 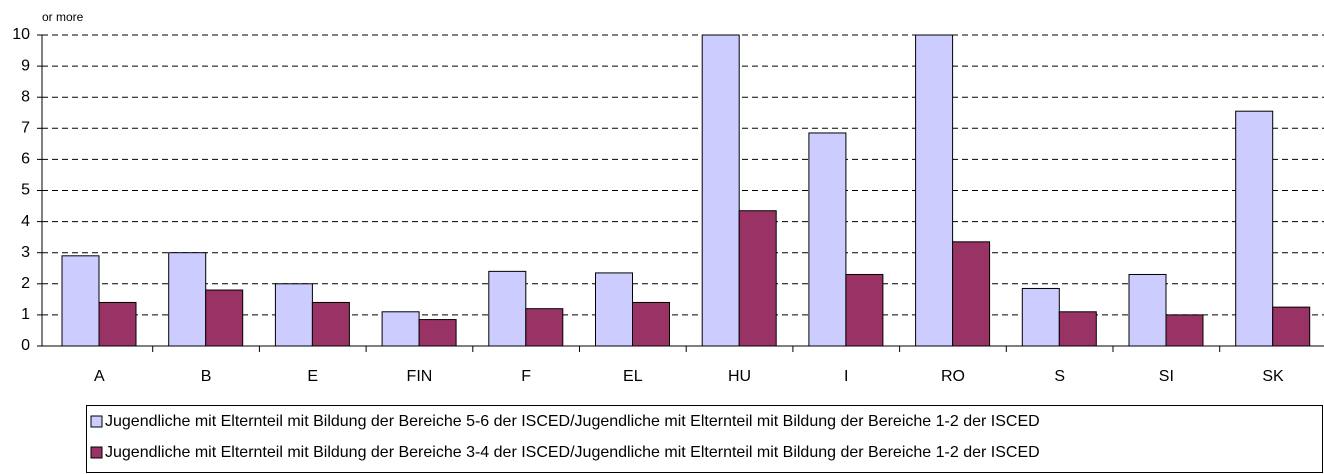 What do you see at coordinates (1166, 376) in the screenshot?
I see `x-tick-label: SI` at bounding box center [1166, 376].